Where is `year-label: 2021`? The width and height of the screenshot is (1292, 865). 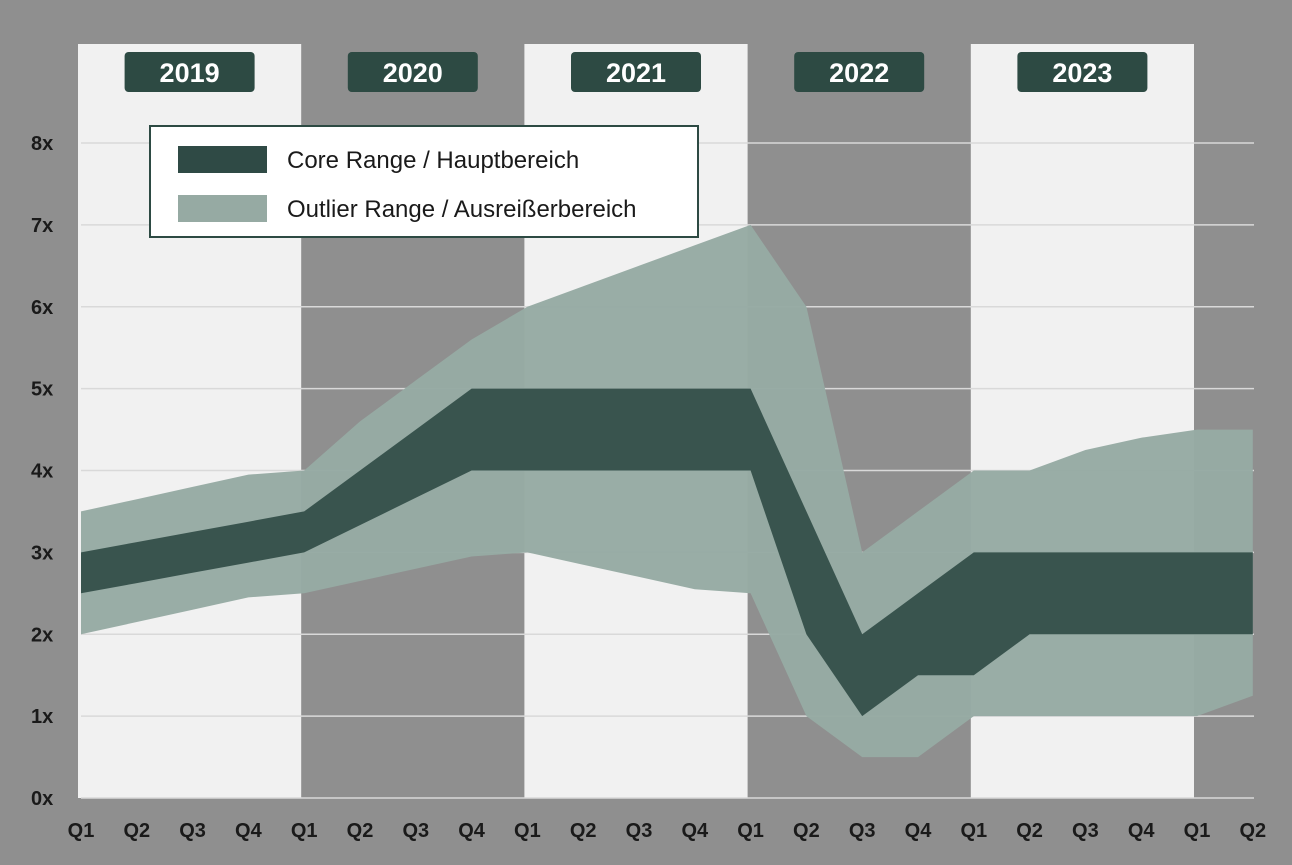 year-label: 2021 is located at coordinates (636, 73).